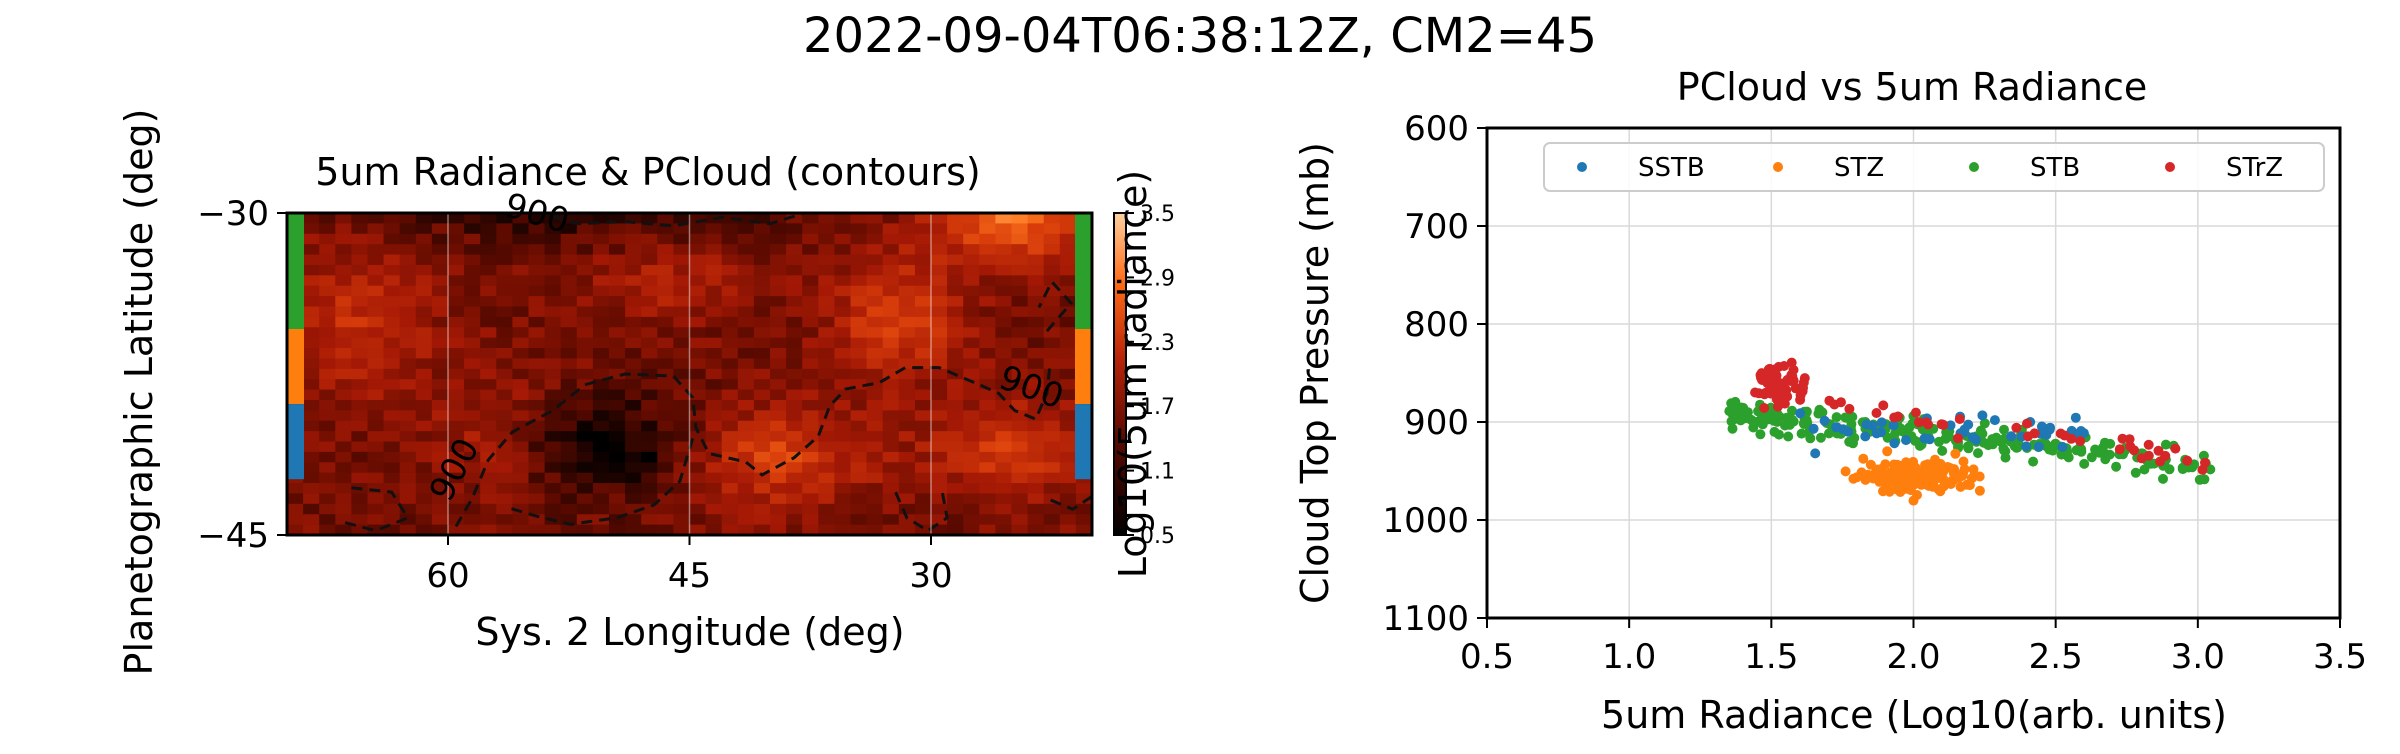 The image size is (2400, 754). Describe the element at coordinates (233, 536) in the screenshot. I see `heatmap-y-tick-label: −45` at that location.